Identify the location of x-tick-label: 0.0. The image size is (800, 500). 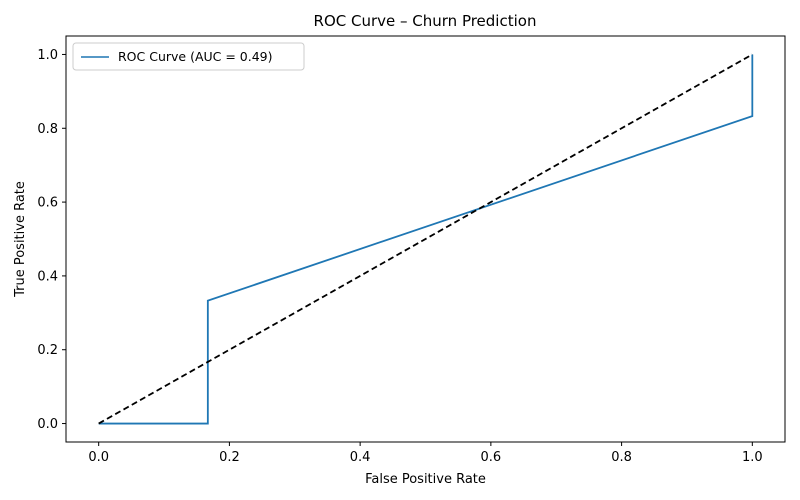
(98, 457).